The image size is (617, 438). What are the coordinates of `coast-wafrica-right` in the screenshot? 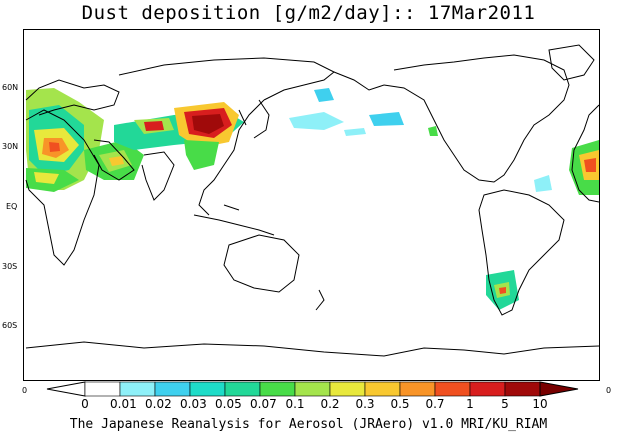 It's located at (585, 153).